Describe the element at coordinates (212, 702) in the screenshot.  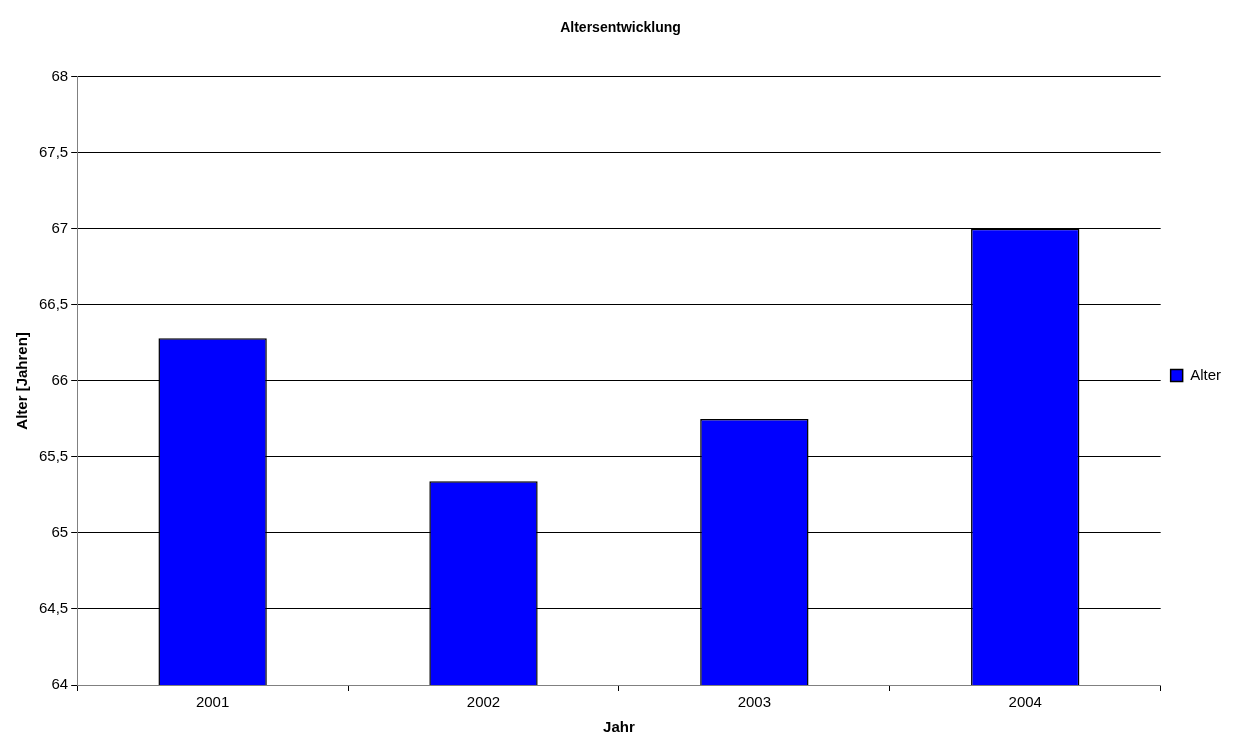
I see `x-tick-label: 2001` at that location.